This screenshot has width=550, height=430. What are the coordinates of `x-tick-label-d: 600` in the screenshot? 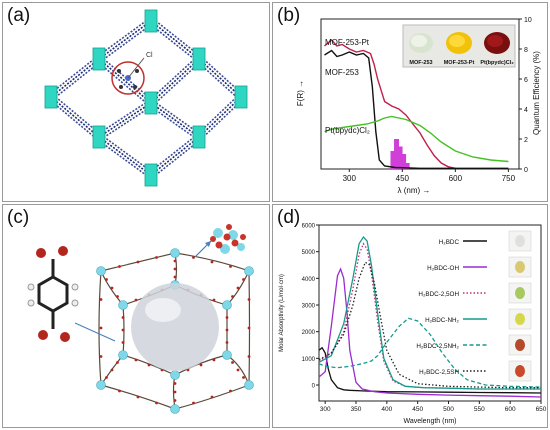 It's located at (510, 409).